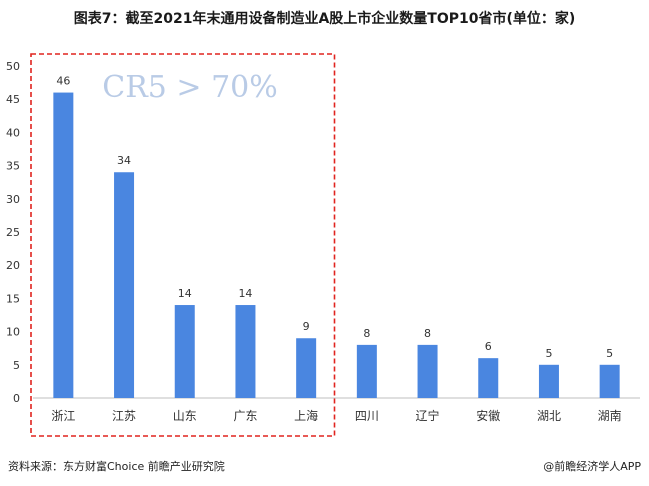 The image size is (649, 486). Describe the element at coordinates (488, 346) in the screenshot. I see `data-label: 6` at that location.